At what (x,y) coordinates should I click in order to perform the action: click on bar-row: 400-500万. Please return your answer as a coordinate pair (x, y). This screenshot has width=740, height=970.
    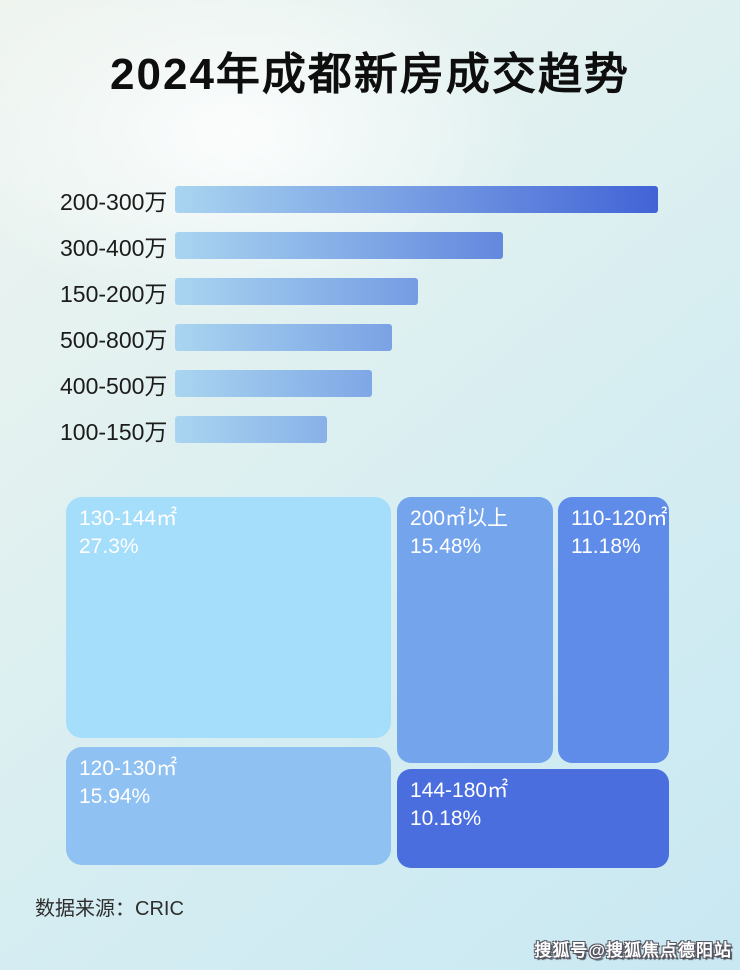
    Looking at the image, I should click on (380, 384).